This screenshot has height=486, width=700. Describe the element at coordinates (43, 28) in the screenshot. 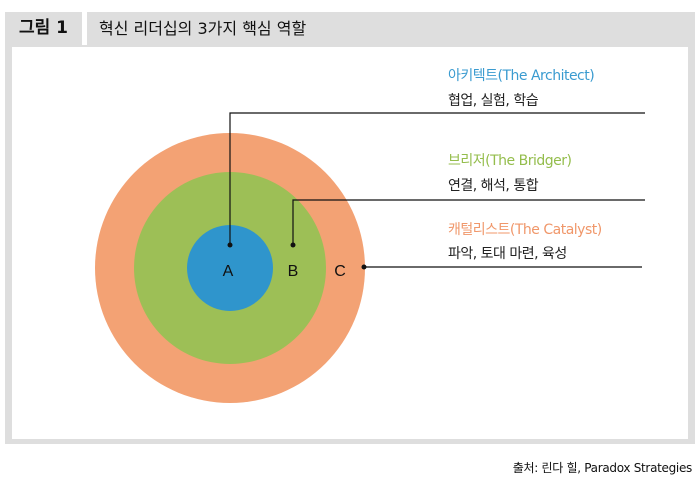

I see `figure-label: 그림 1` at that location.